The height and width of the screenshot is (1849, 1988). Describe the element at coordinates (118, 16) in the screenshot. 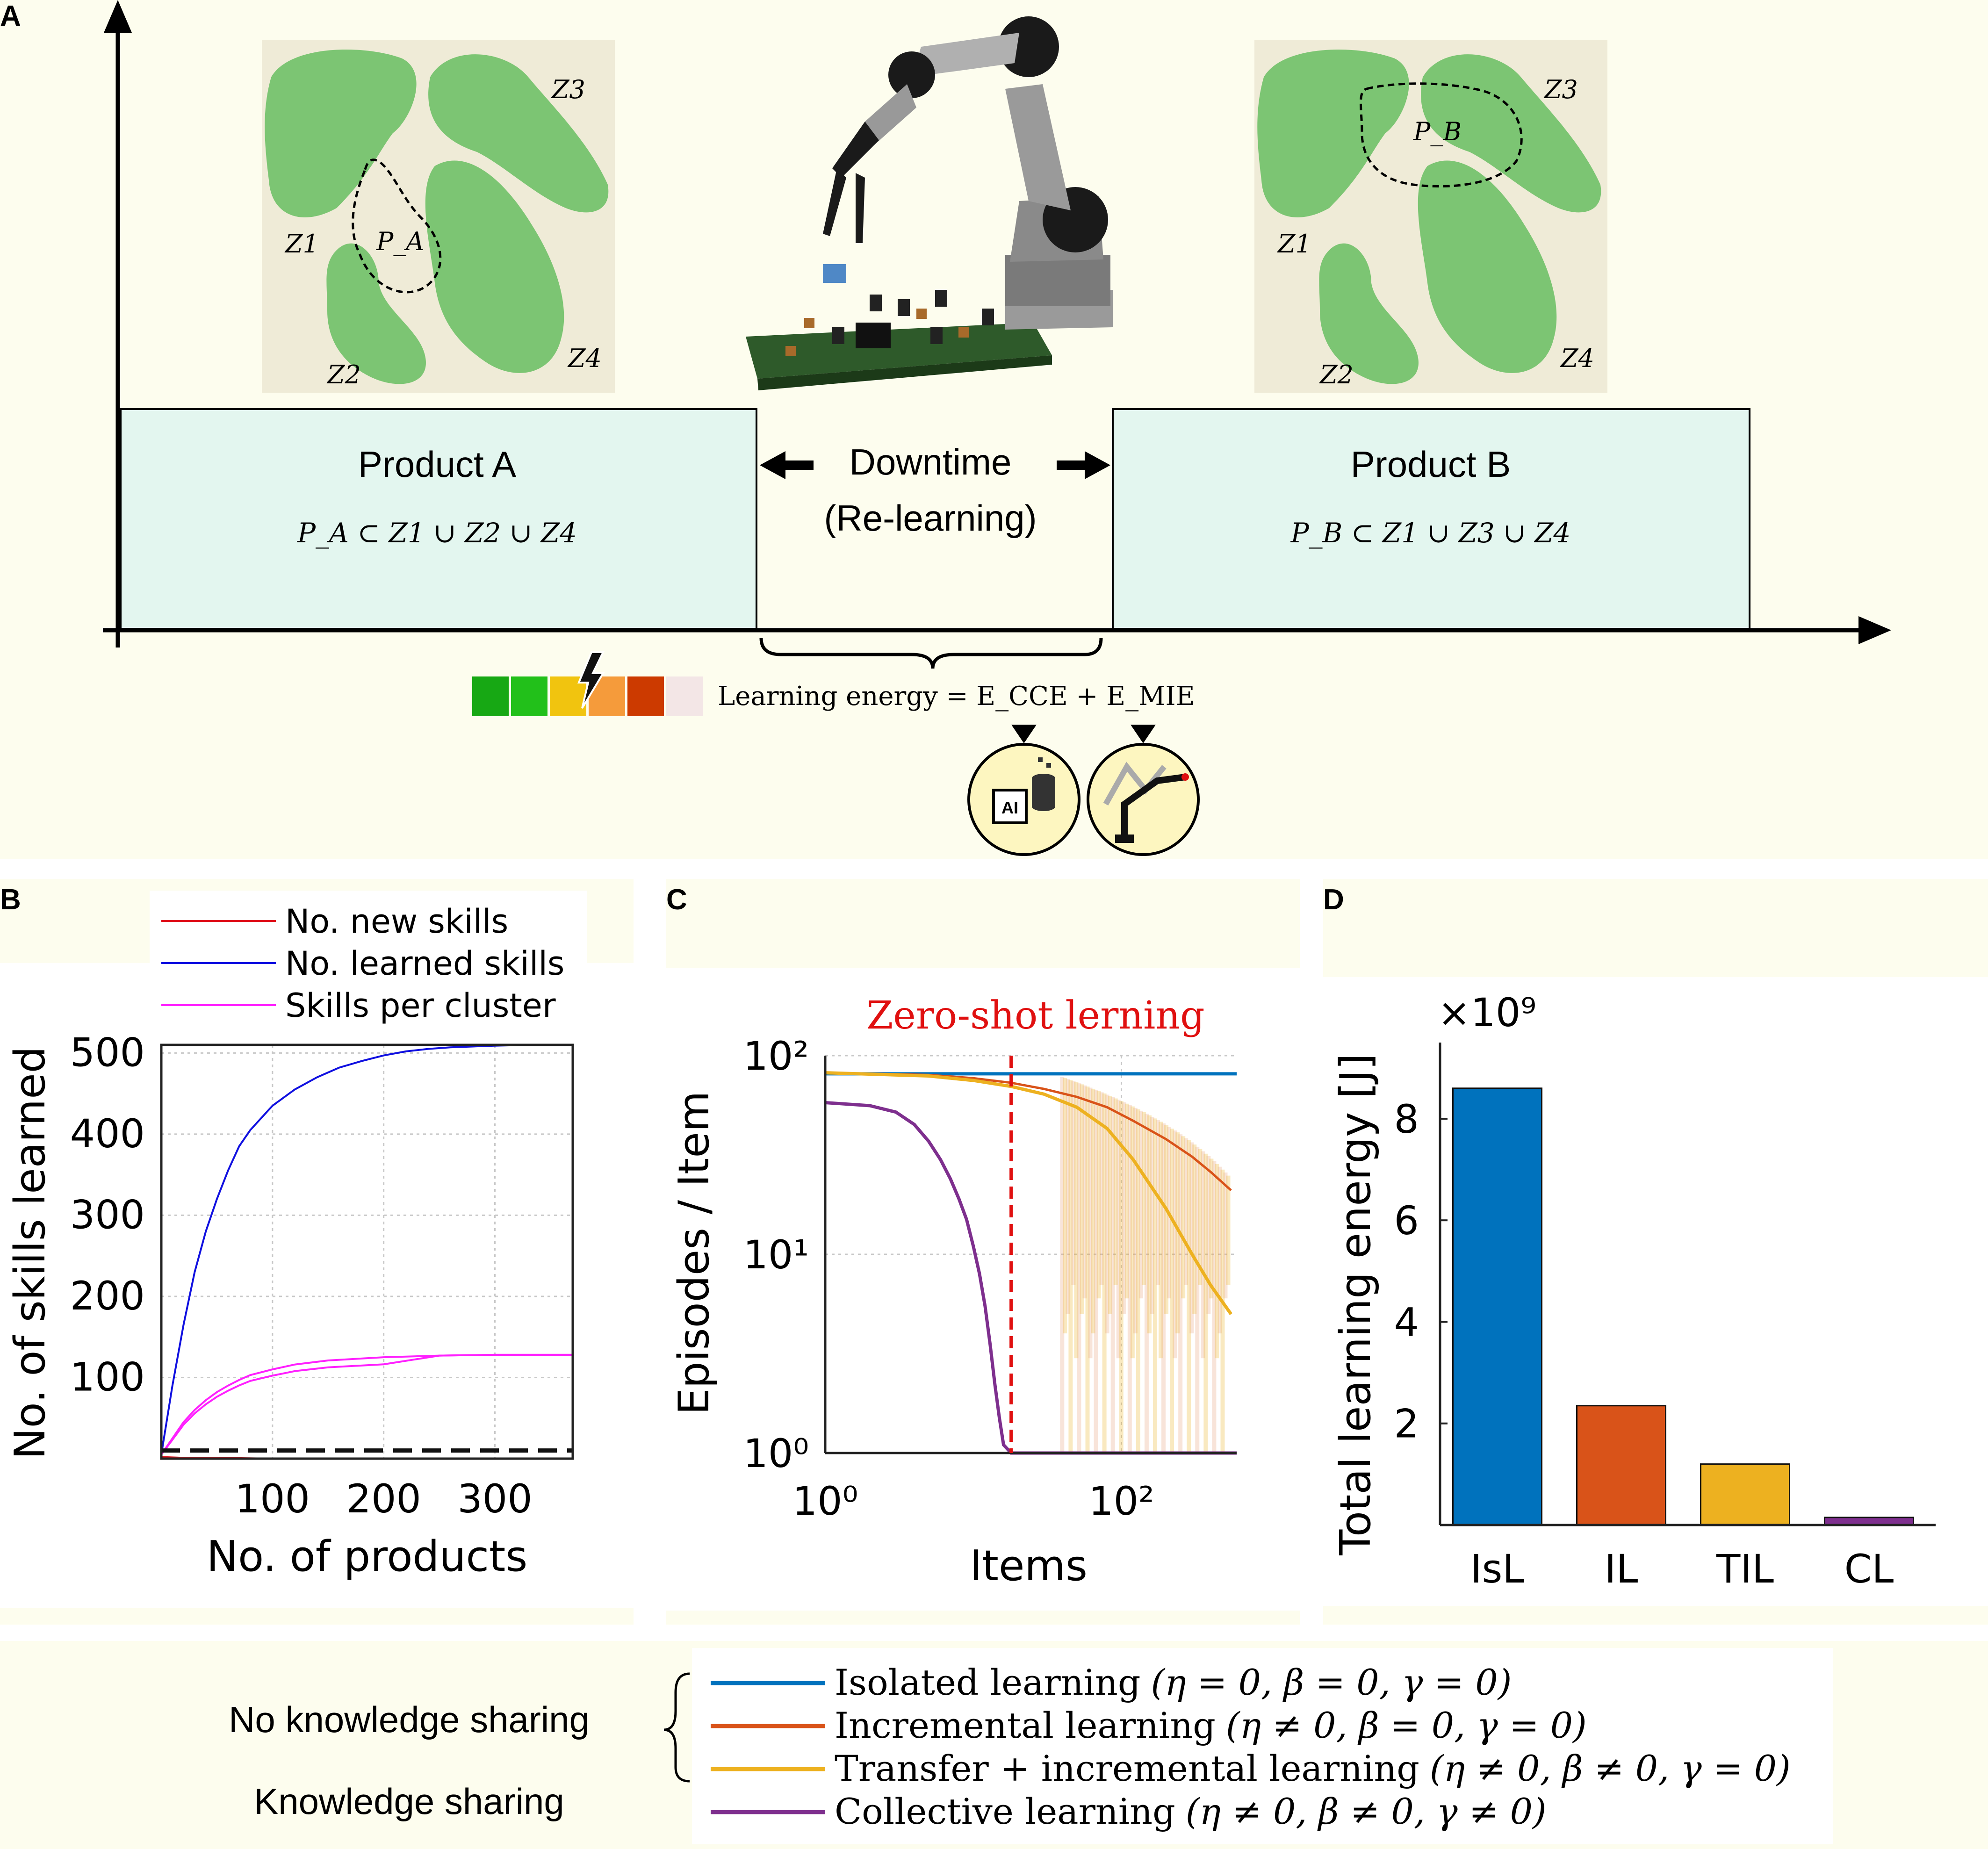

I see `y-axis-arrowhead` at that location.